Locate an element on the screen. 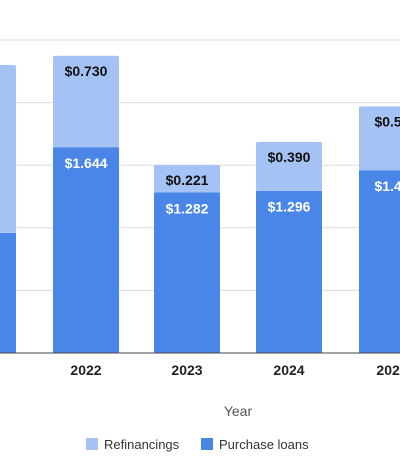 The width and height of the screenshot is (400, 476). bar-purchase-loans-2024 is located at coordinates (289, 271).